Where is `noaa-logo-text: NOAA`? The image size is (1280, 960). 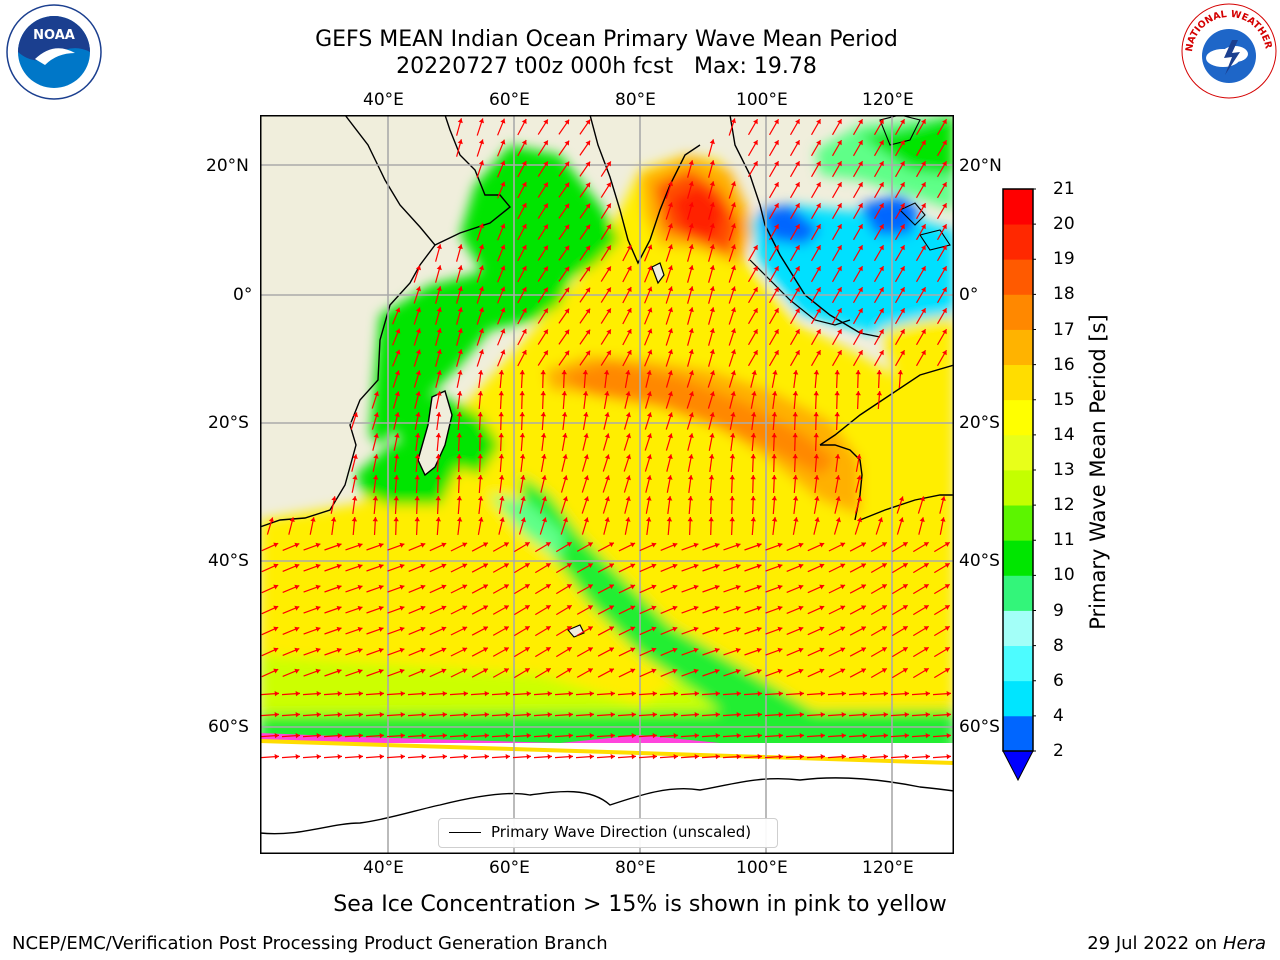 noaa-logo-text: NOAA is located at coordinates (54, 35).